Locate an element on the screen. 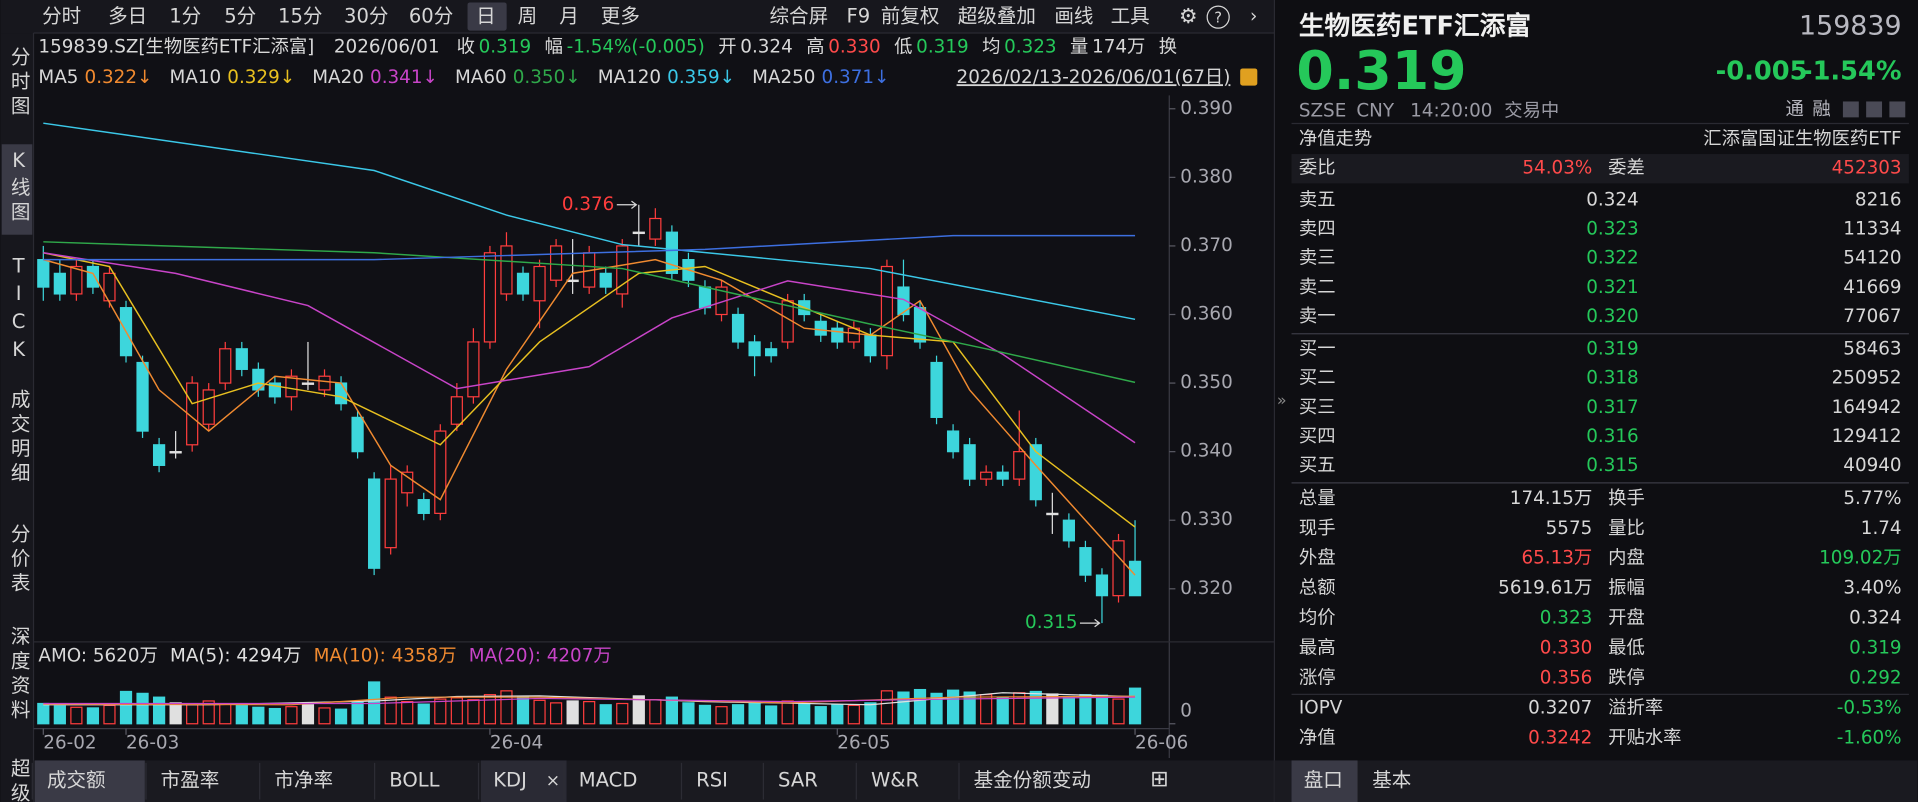 This screenshot has height=802, width=1918. tool-button: 超级叠加 is located at coordinates (997, 16).